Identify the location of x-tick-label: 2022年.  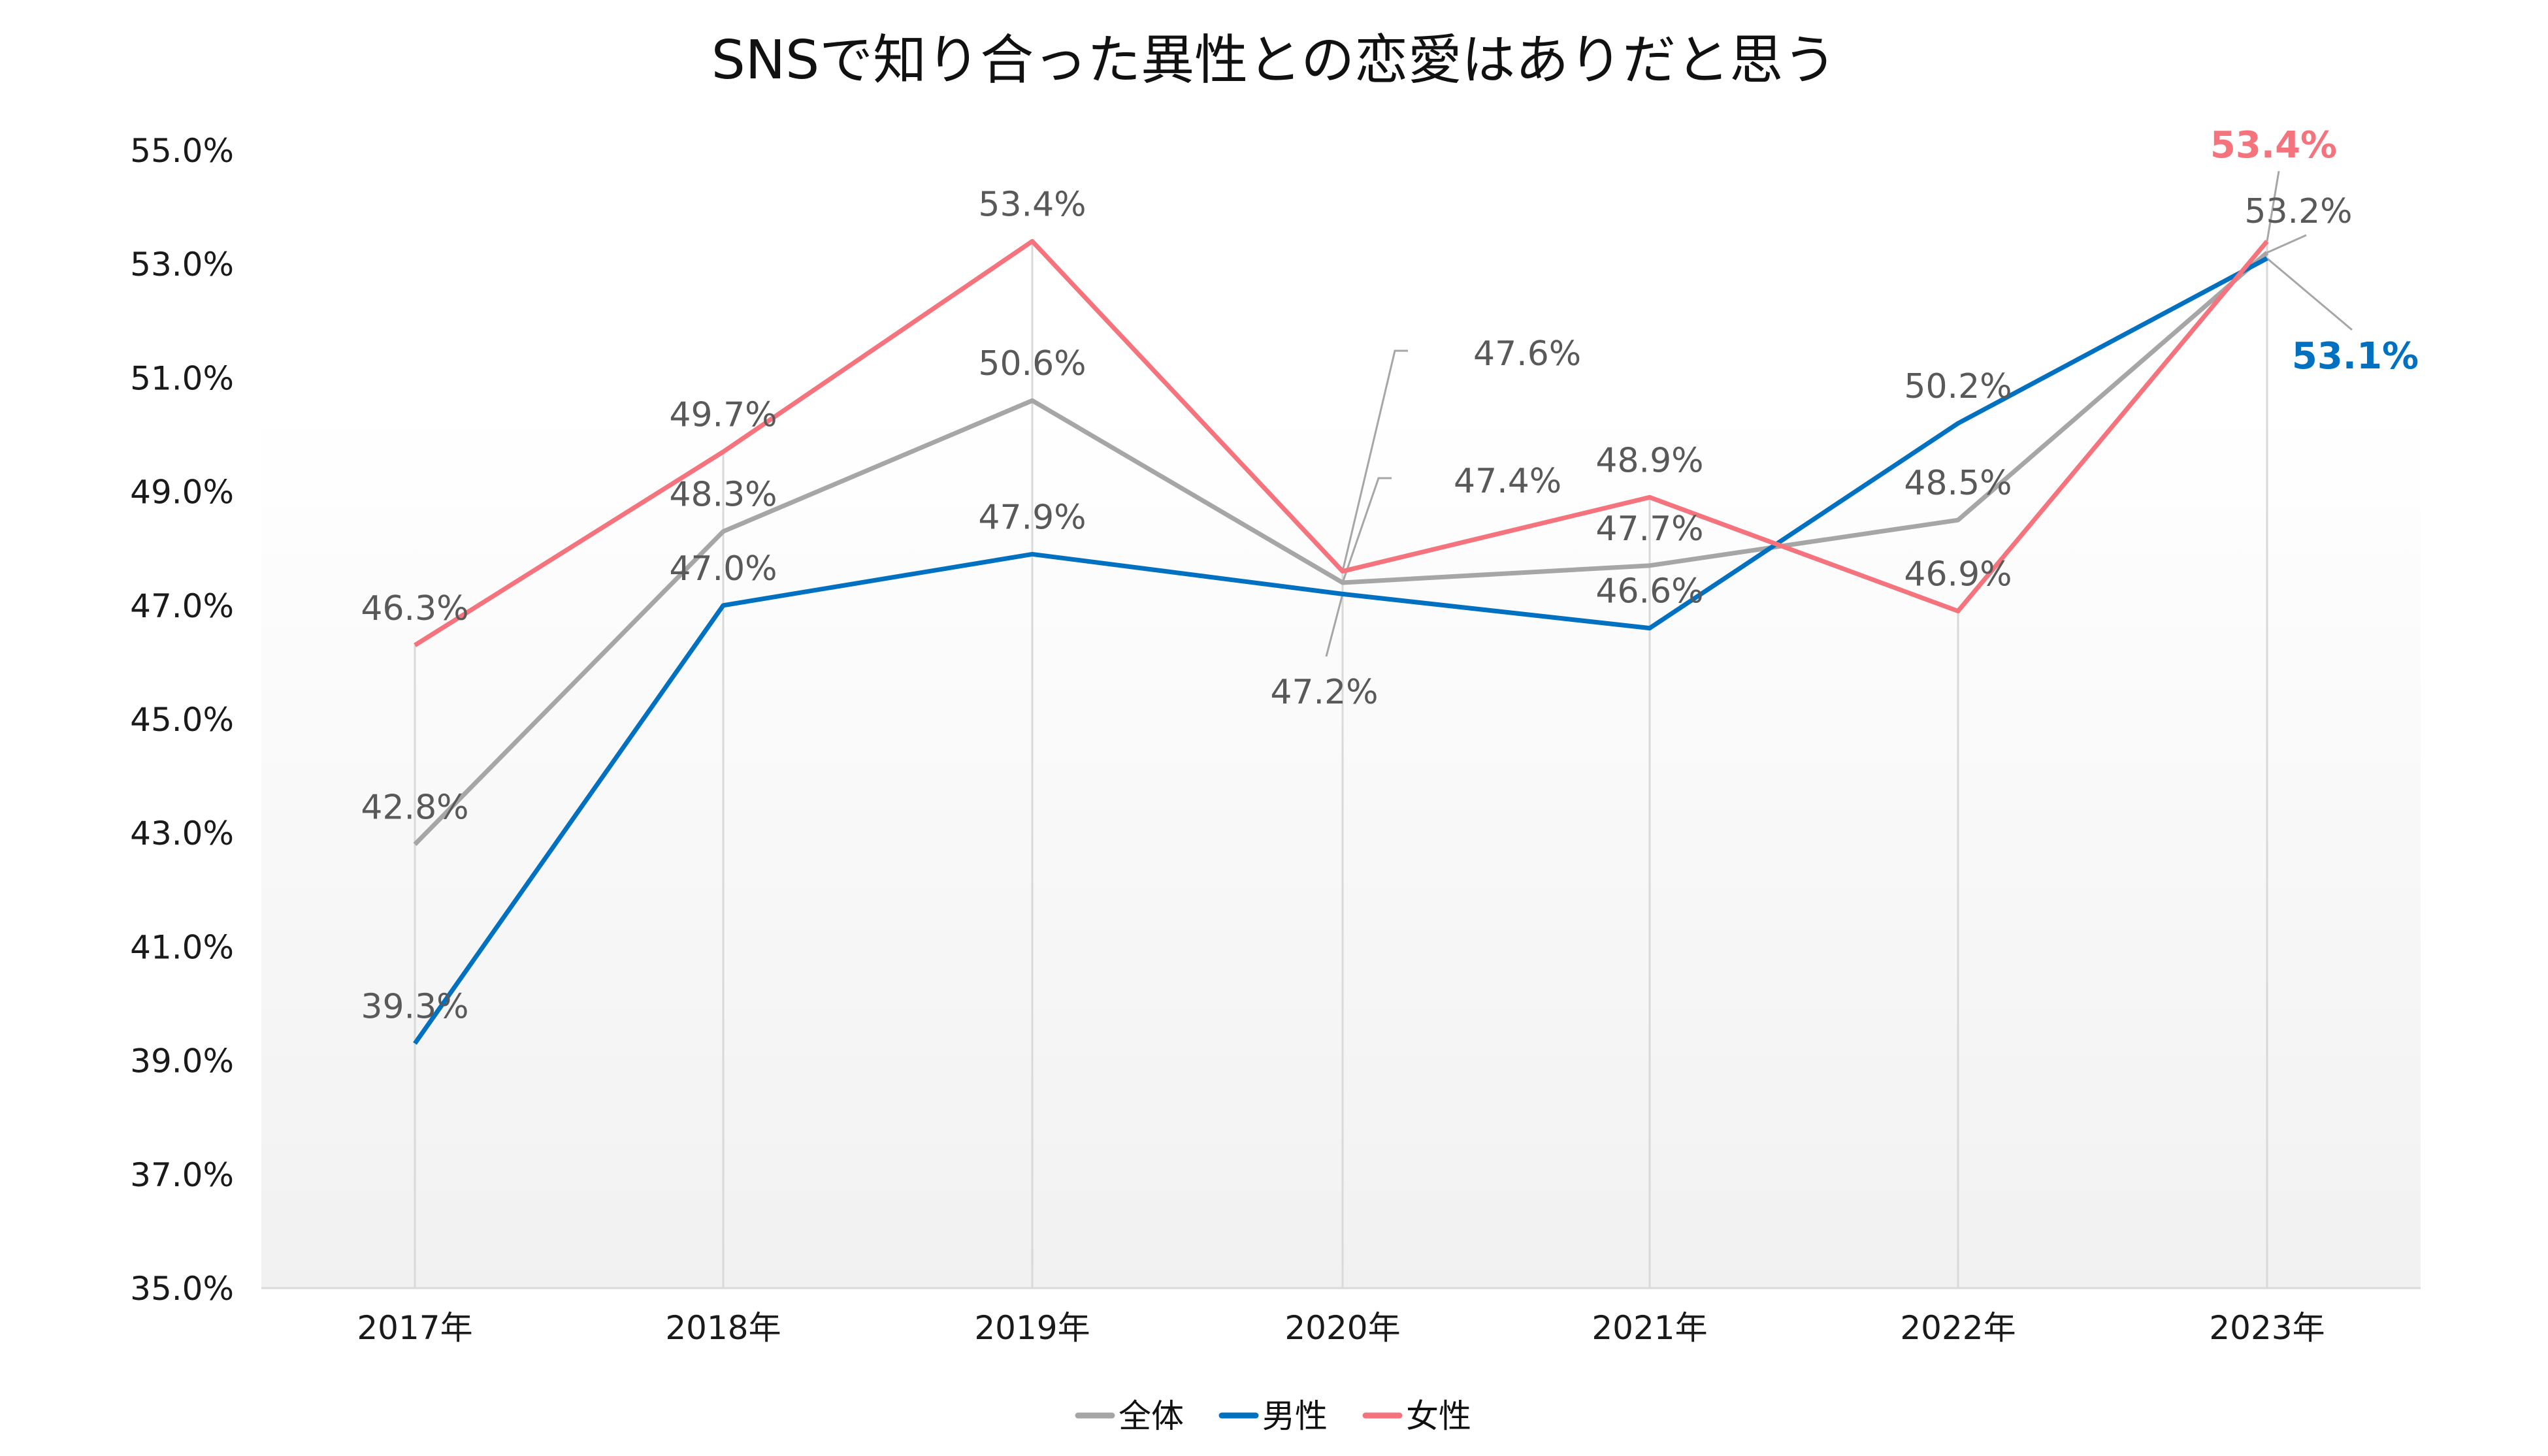
(1958, 1328).